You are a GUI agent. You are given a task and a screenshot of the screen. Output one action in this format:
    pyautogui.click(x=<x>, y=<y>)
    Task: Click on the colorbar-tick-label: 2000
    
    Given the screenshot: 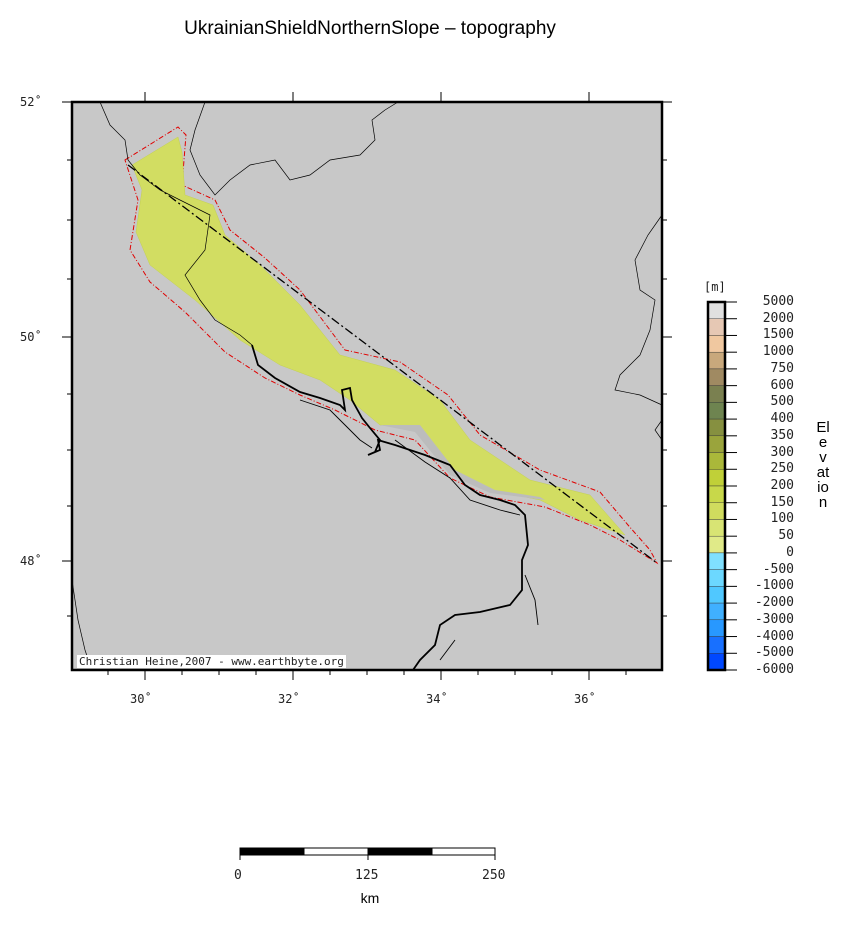 What is the action you would take?
    pyautogui.click(x=778, y=318)
    